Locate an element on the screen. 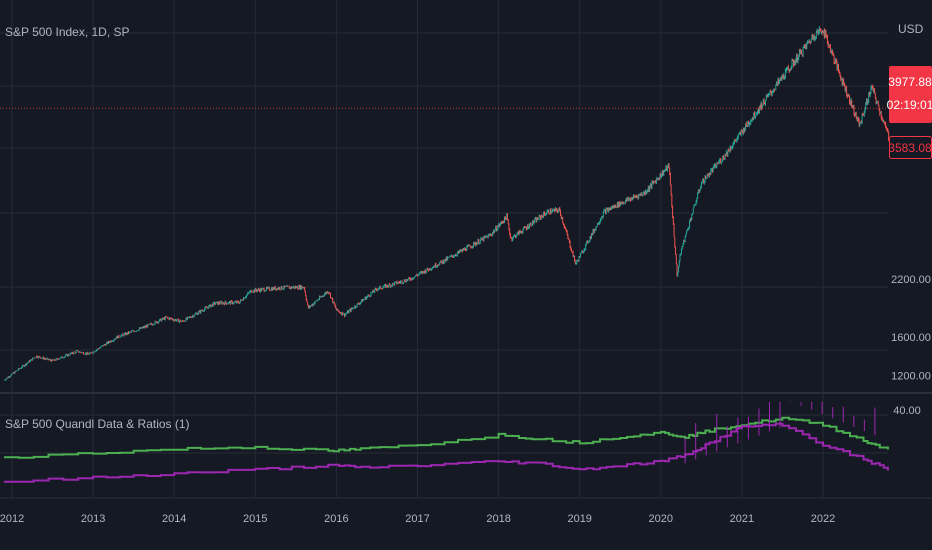  indicator-series is located at coordinates (446, 442).